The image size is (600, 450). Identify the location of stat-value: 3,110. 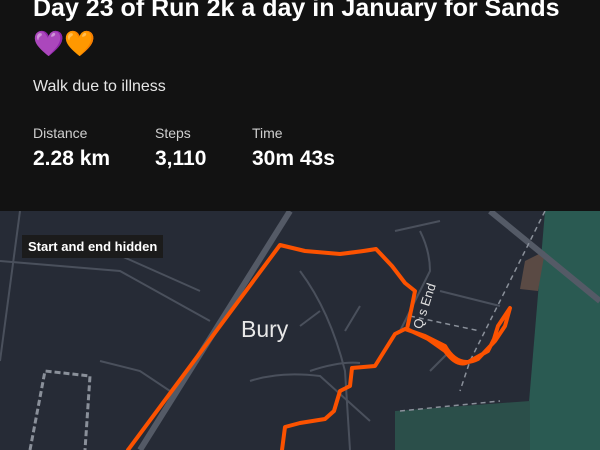
(181, 158).